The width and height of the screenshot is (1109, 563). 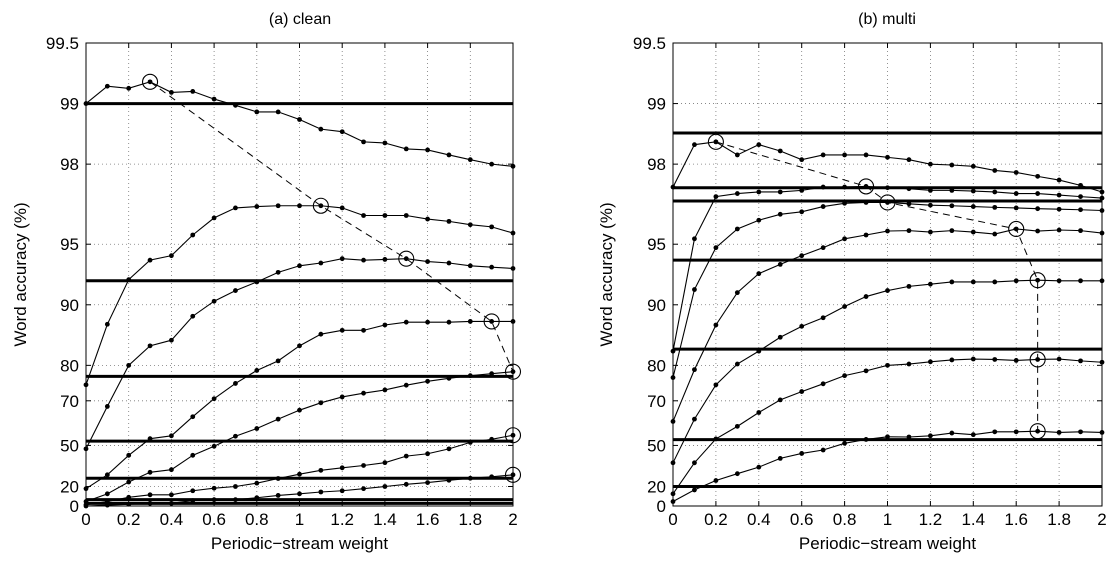 I want to click on x-tick-label: 0.4, so click(x=172, y=519).